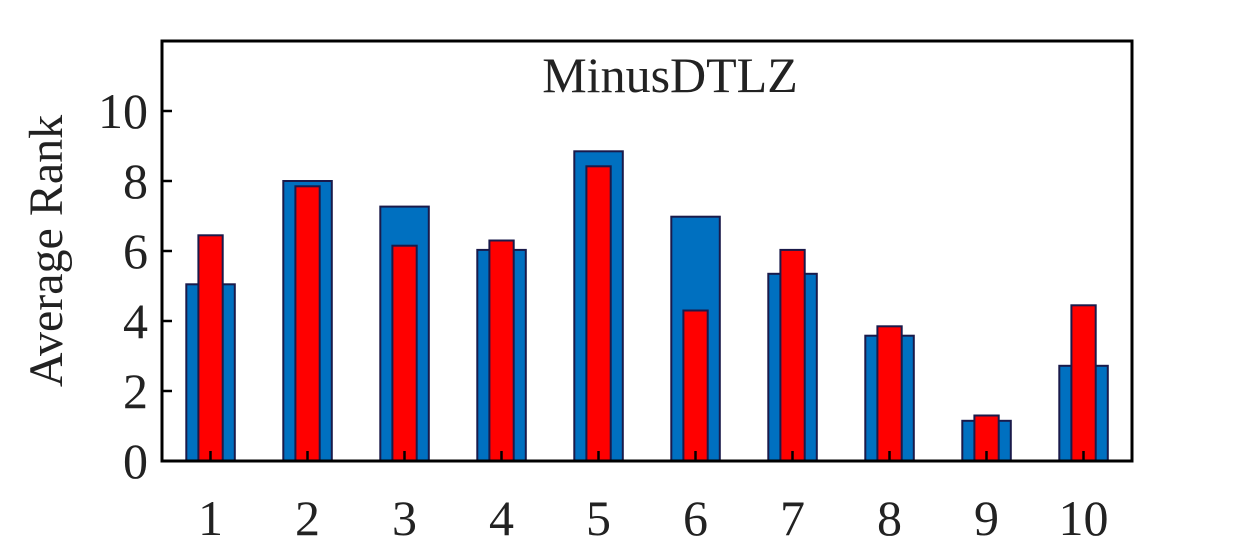 This screenshot has height=547, width=1250. What do you see at coordinates (135, 321) in the screenshot?
I see `y-tick-label: 4` at bounding box center [135, 321].